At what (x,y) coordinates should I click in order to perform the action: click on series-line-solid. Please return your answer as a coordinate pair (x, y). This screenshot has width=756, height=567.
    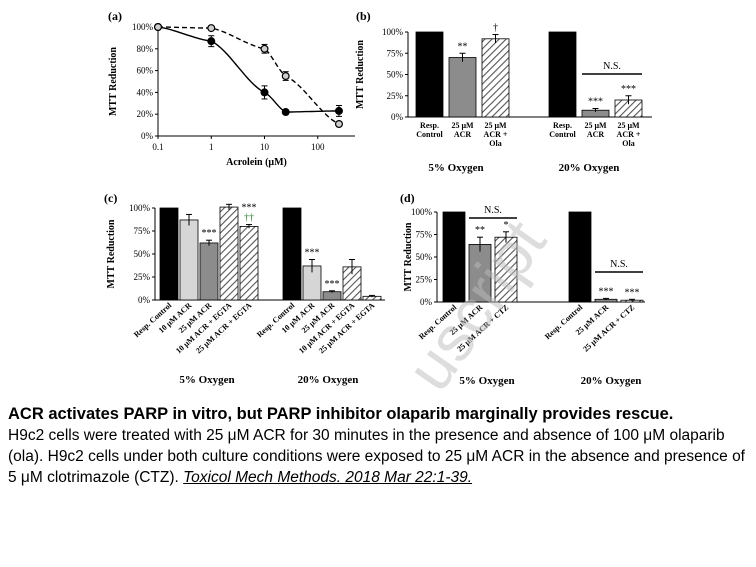
    Looking at the image, I should click on (248, 69).